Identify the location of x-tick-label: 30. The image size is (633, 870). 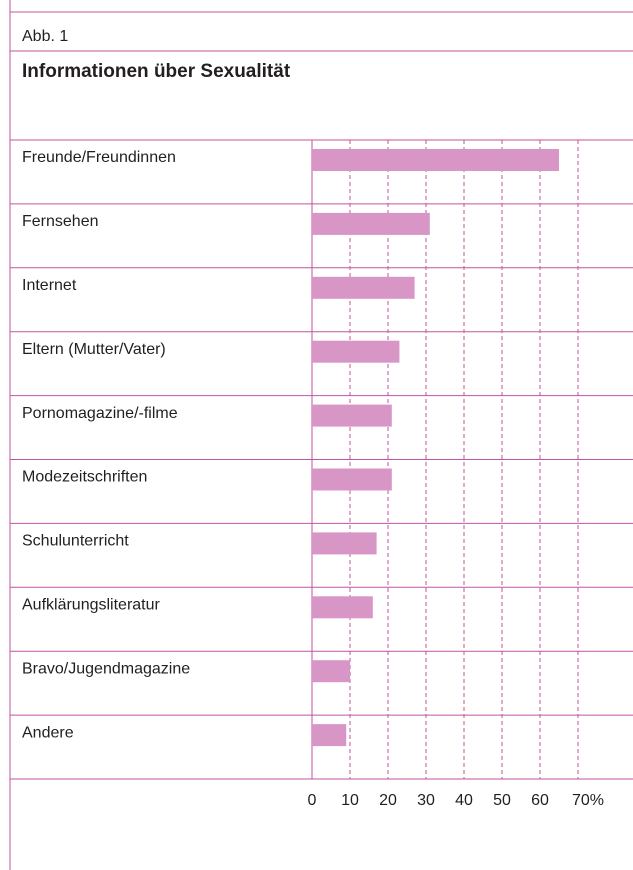
(426, 800).